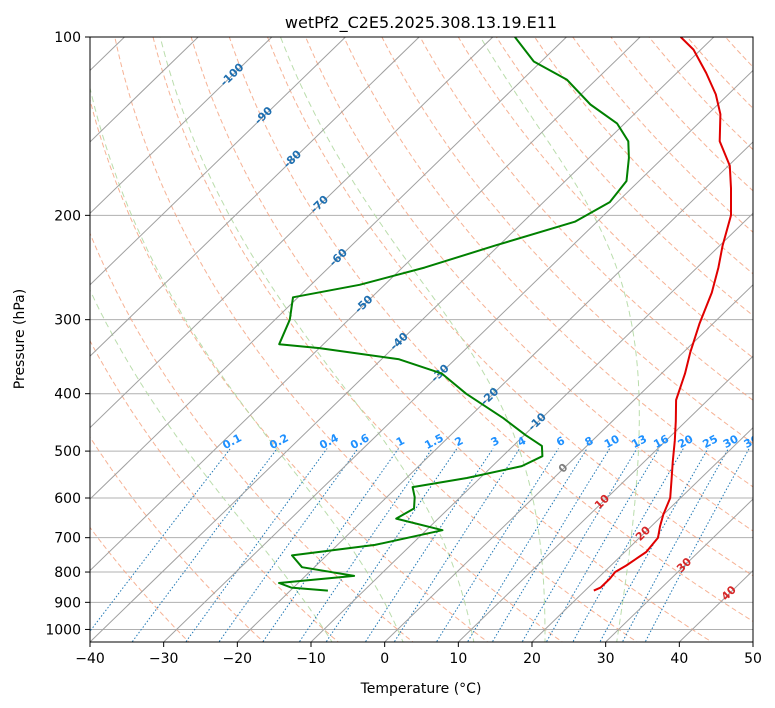  What do you see at coordinates (686, 441) in the screenshot?
I see `mixing-ratio-label: 20` at bounding box center [686, 441].